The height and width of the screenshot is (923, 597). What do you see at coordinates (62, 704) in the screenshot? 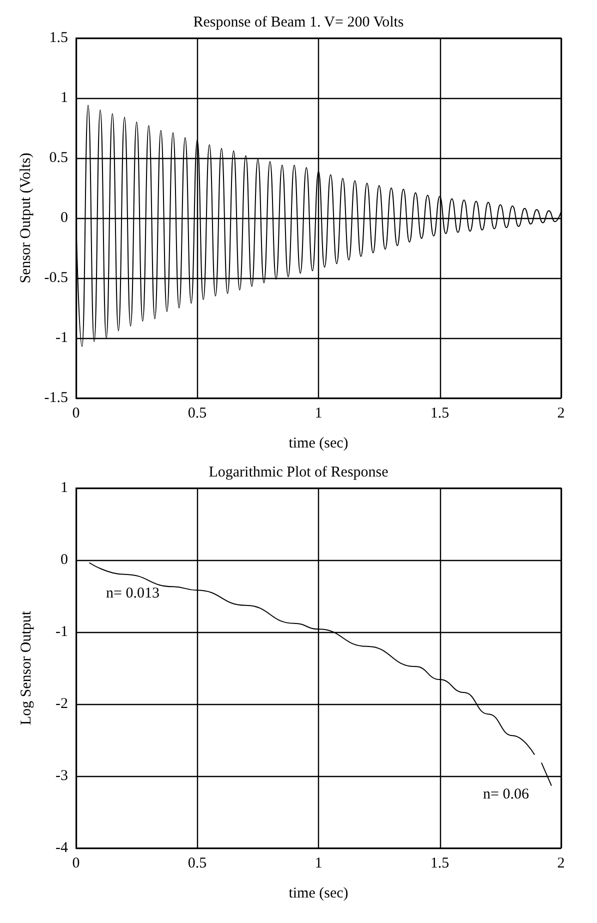
I see `y-tick-label: -2` at bounding box center [62, 704].